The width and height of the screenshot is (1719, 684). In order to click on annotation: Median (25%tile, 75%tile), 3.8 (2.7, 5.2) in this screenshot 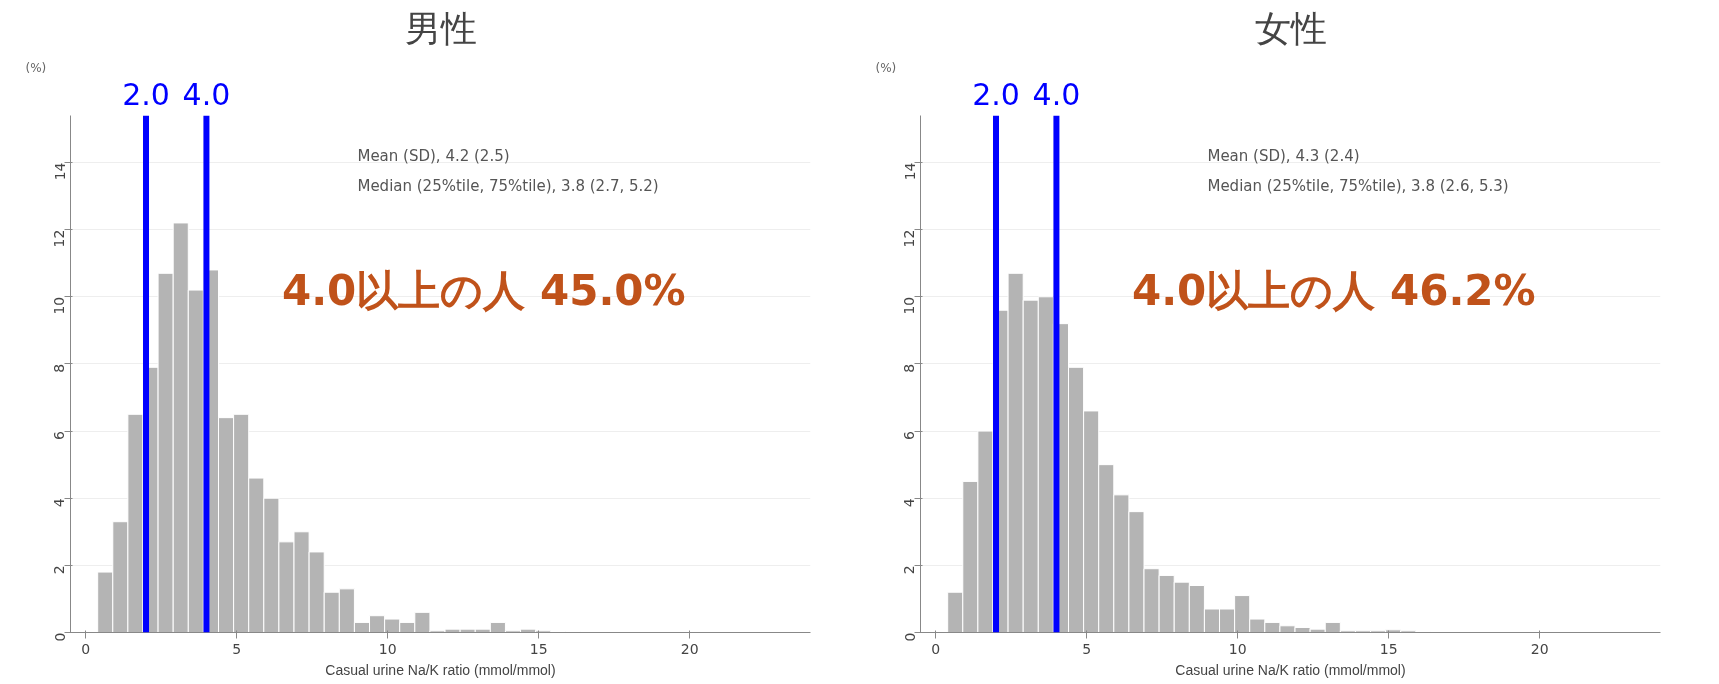, I will do `click(508, 186)`.